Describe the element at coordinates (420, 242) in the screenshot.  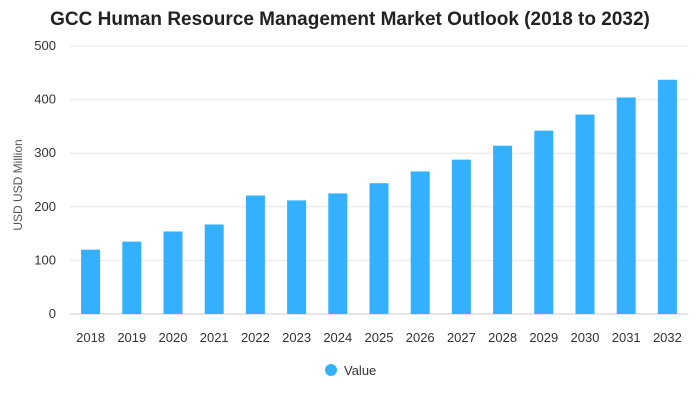
I see `bar-2026` at that location.